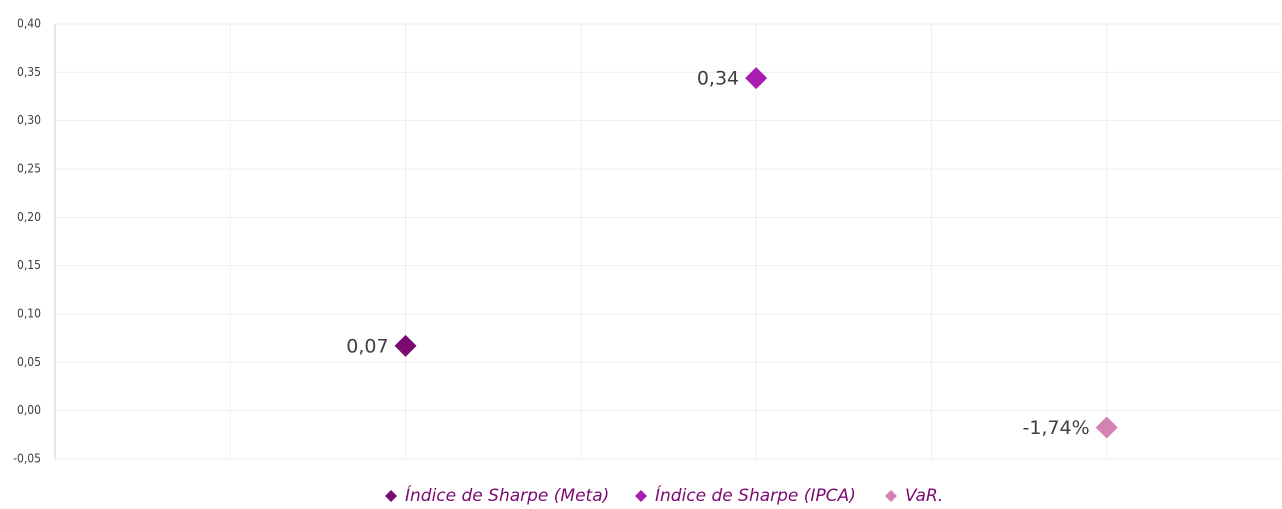 The image size is (1282, 509). I want to click on y-tick-label: 0,20, so click(29, 217).